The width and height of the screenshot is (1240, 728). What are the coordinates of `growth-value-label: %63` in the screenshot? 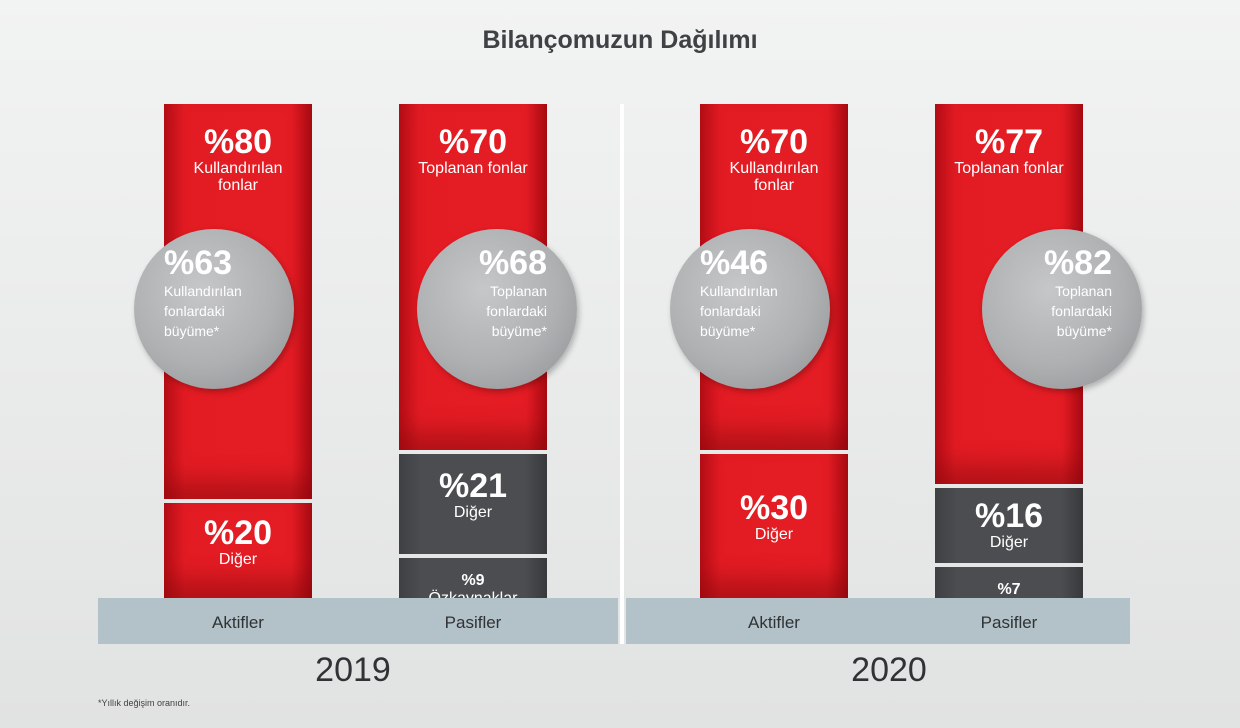 It's located at (198, 263).